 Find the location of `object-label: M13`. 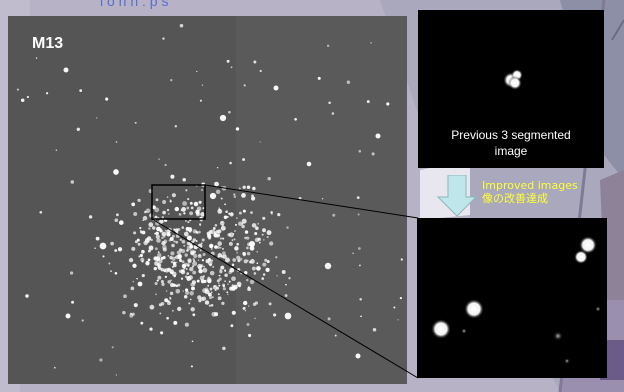

object-label: M13 is located at coordinates (48, 43).